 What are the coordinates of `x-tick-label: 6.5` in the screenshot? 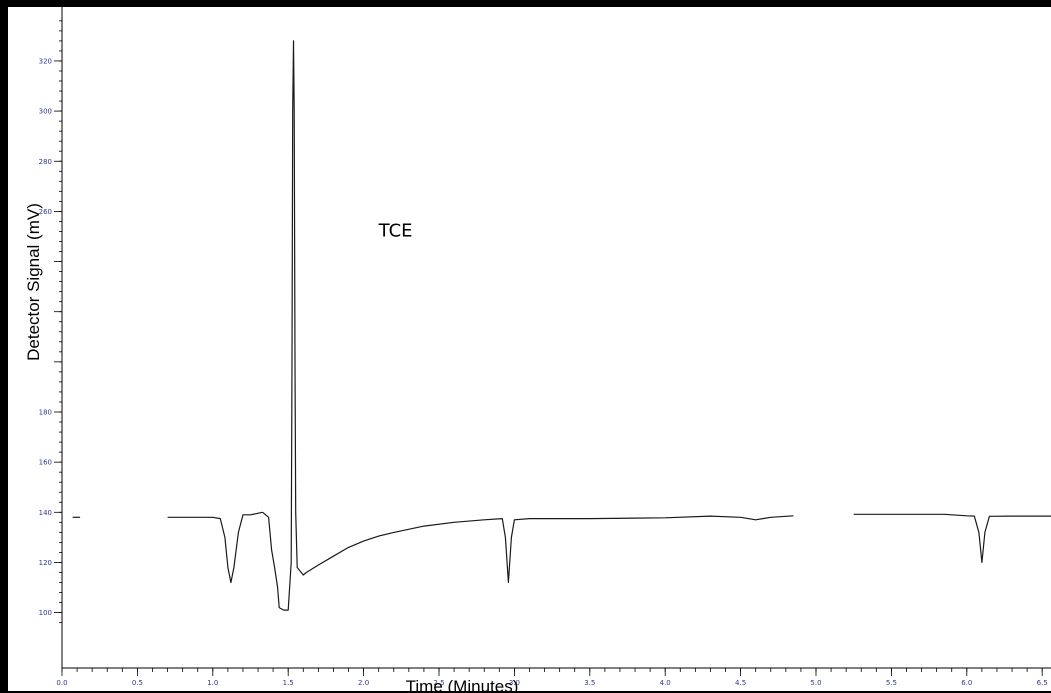 It's located at (1042, 683).